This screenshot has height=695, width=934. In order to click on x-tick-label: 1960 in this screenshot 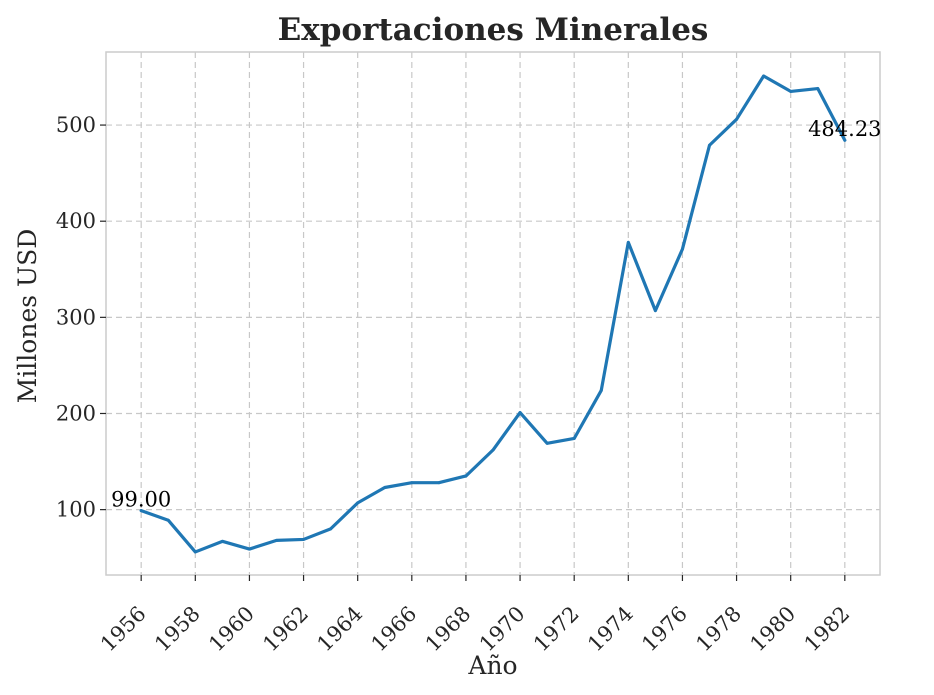, I will do `click(231, 629)`.